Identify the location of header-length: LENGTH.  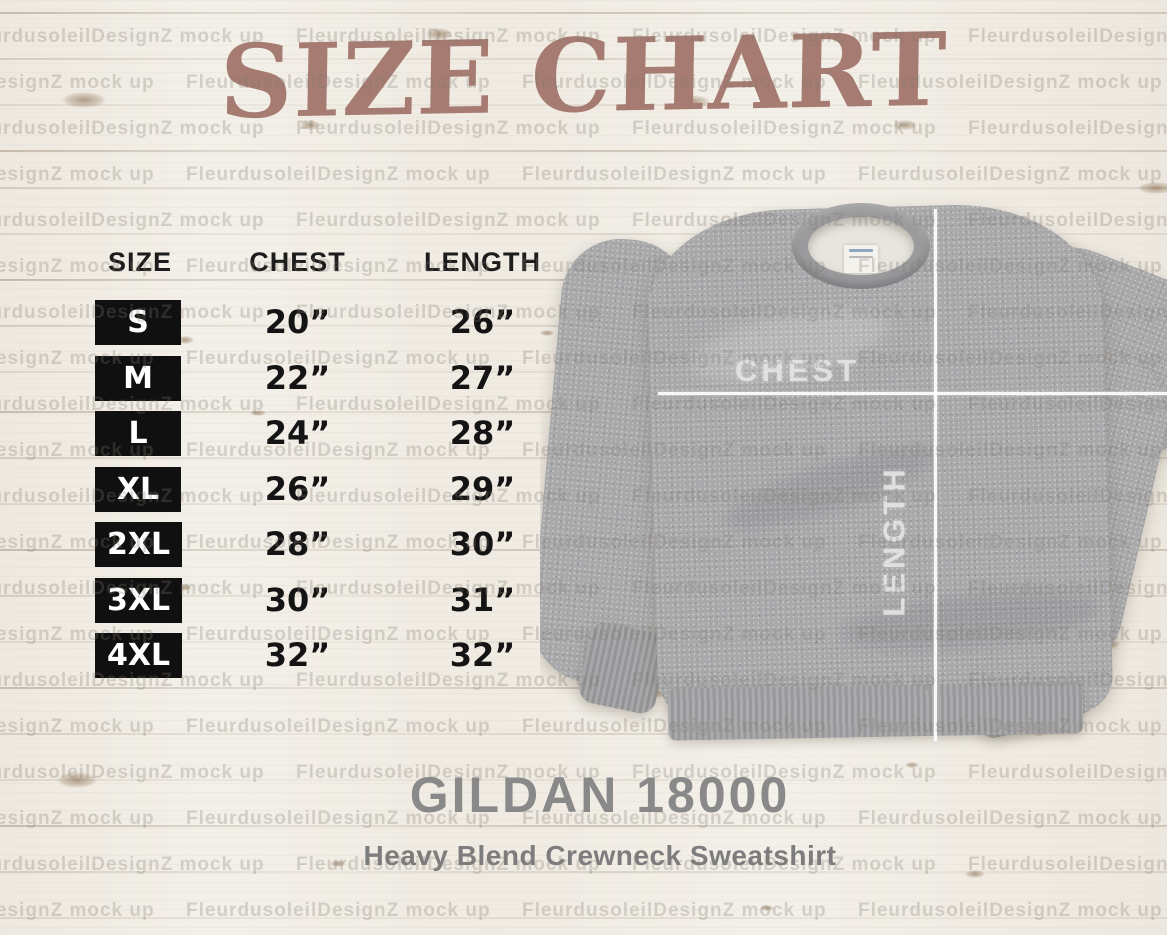
(482, 262).